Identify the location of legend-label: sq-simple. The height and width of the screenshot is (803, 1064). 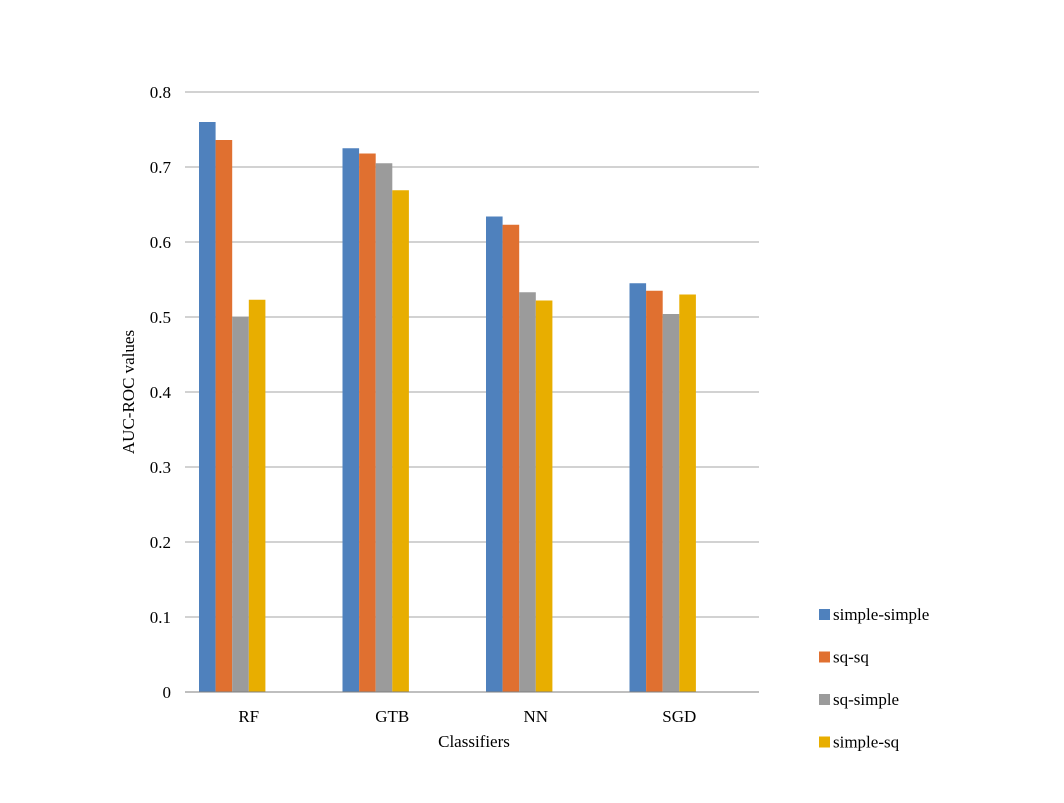
(866, 699).